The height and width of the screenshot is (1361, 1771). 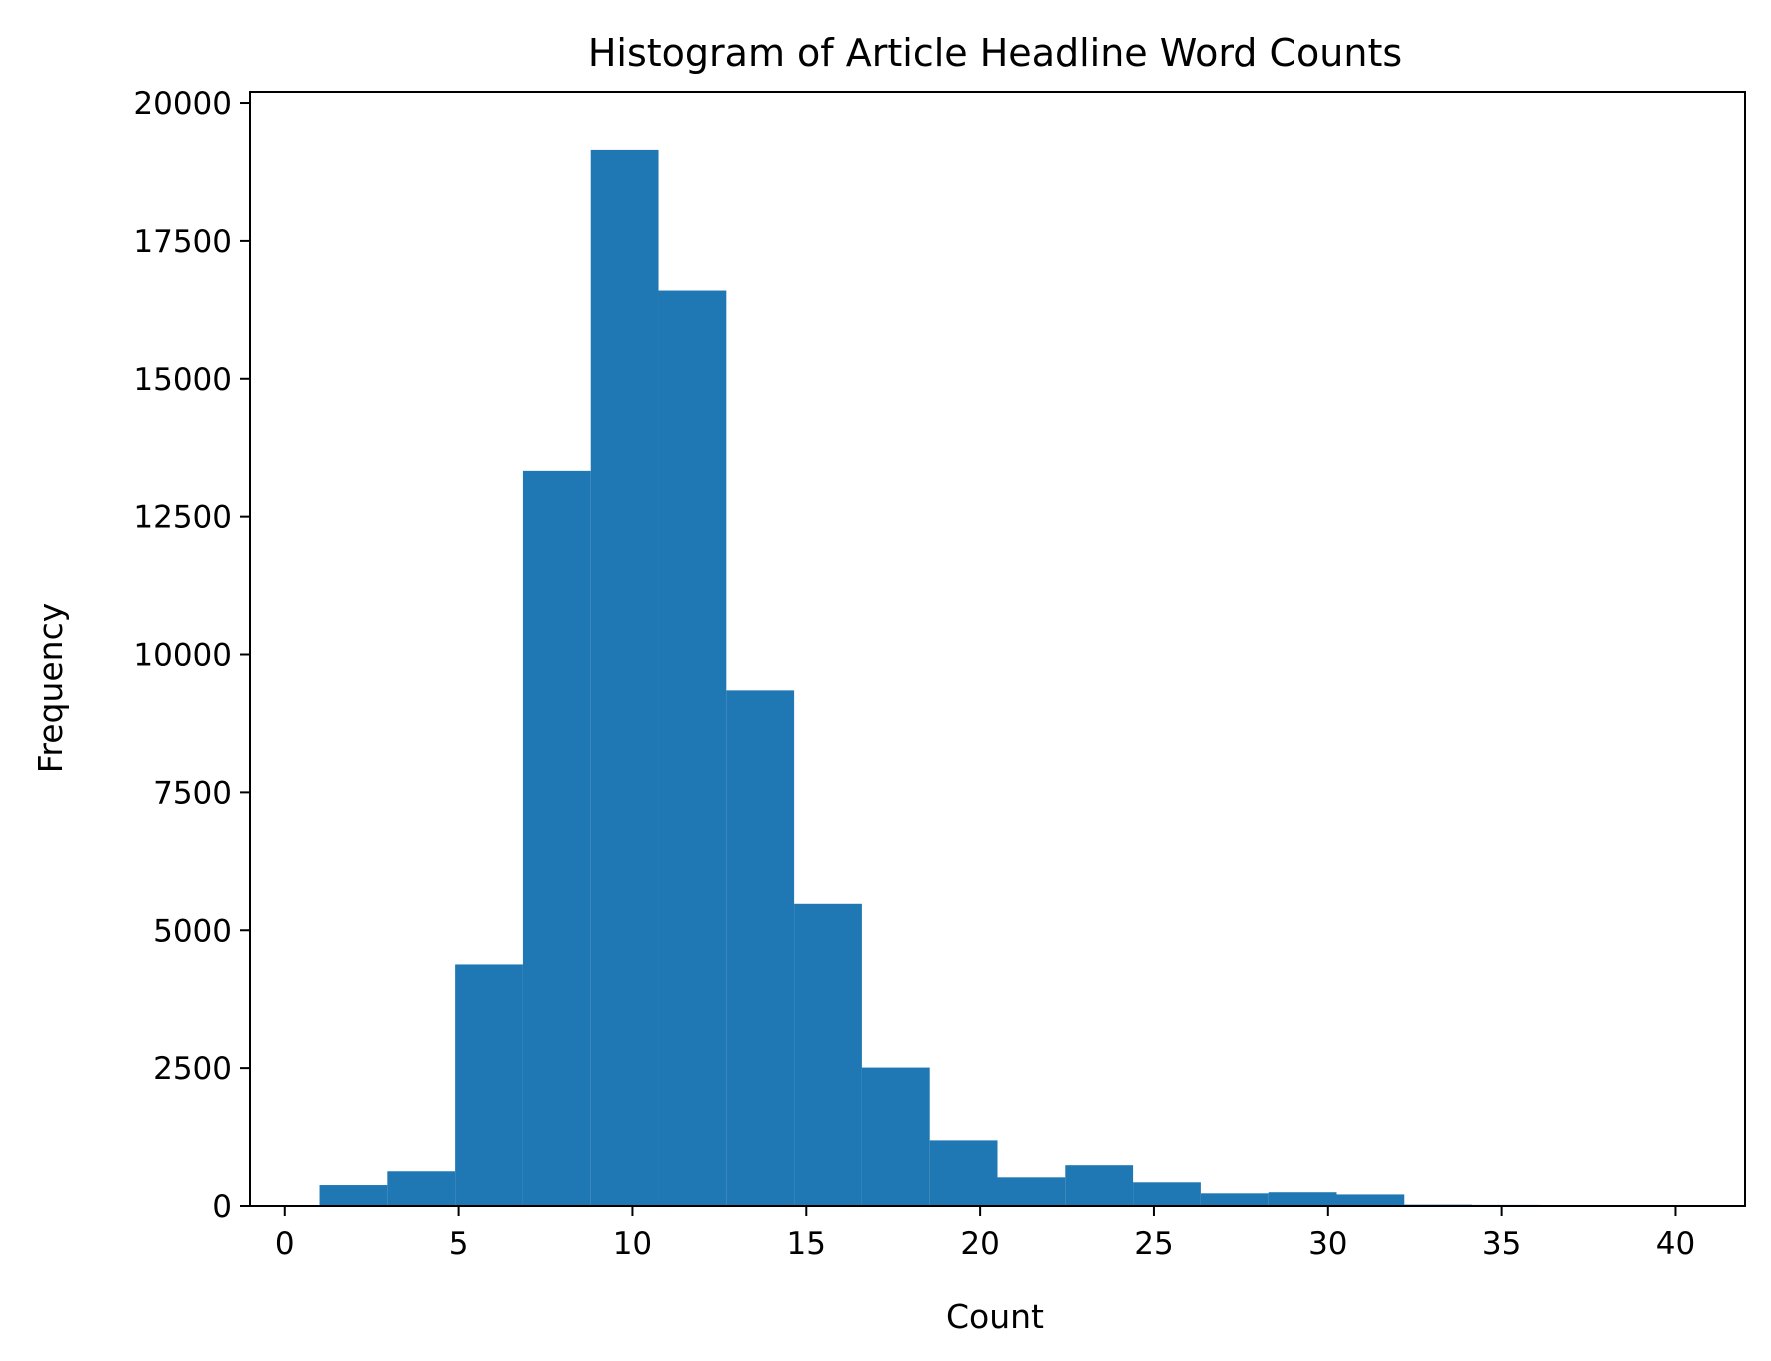 What do you see at coordinates (1501, 1244) in the screenshot?
I see `x-tick-label: 35` at bounding box center [1501, 1244].